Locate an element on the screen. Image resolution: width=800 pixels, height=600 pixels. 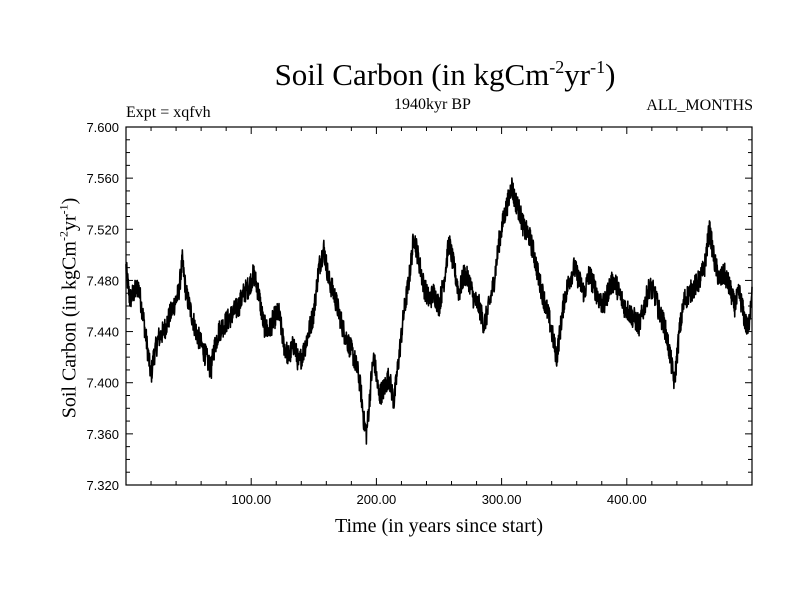
y-tick-label: 7.440 is located at coordinates (102, 332).